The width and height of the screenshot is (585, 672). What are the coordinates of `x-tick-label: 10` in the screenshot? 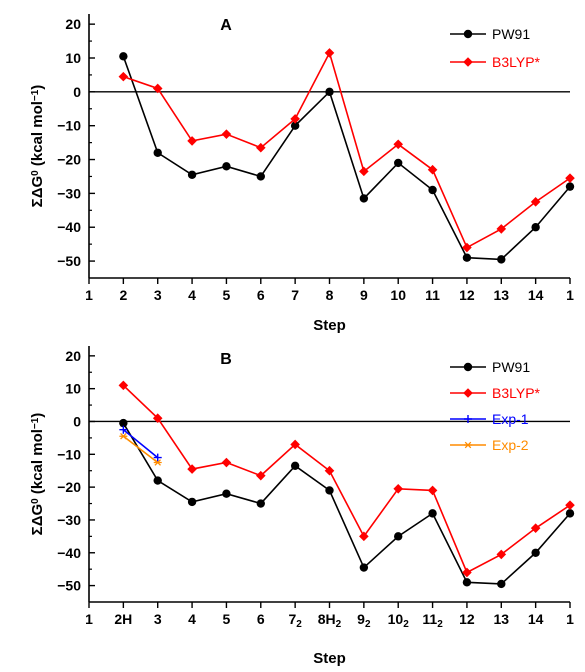 It's located at (398, 295).